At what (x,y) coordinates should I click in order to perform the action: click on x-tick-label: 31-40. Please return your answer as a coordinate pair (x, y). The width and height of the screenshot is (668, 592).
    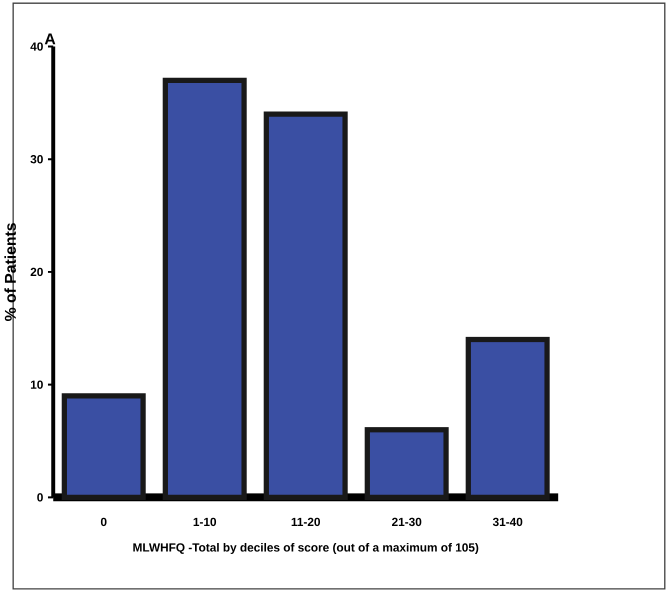
    Looking at the image, I should click on (507, 522).